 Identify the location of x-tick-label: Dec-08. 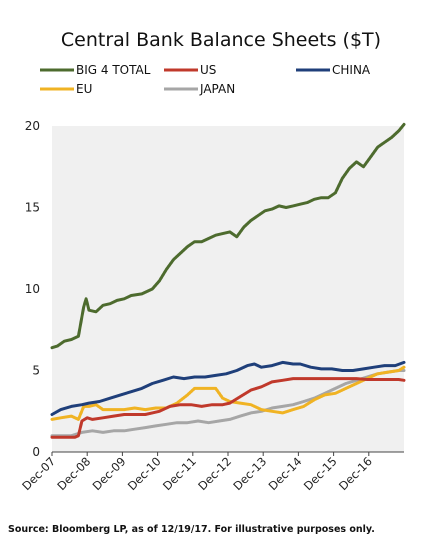
(73, 473).